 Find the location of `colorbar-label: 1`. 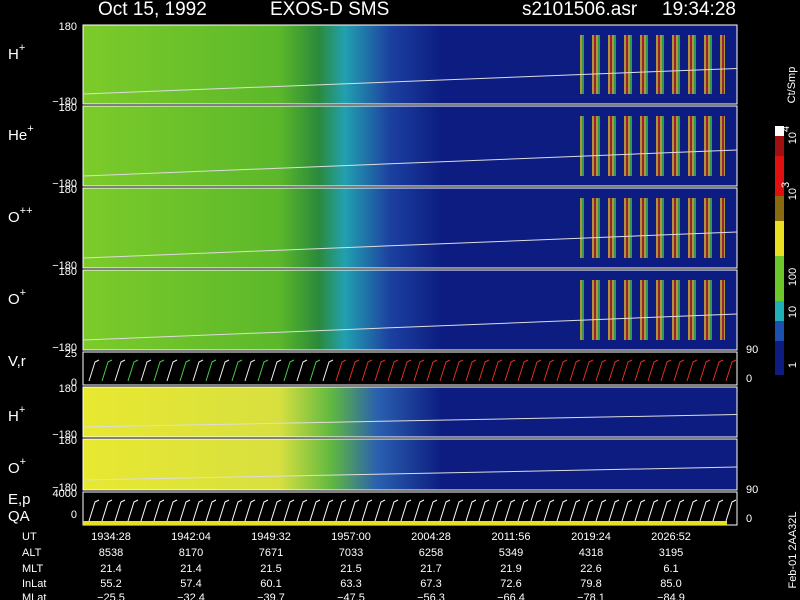

colorbar-label: 1 is located at coordinates (793, 365).